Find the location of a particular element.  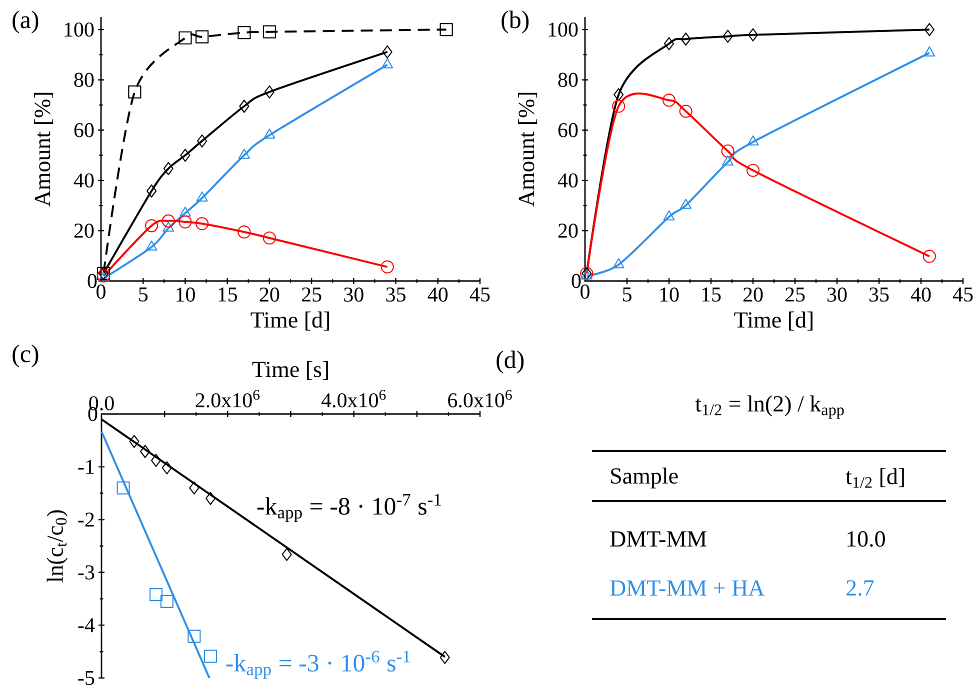

y-tick-label: -5 is located at coordinates (86, 678).